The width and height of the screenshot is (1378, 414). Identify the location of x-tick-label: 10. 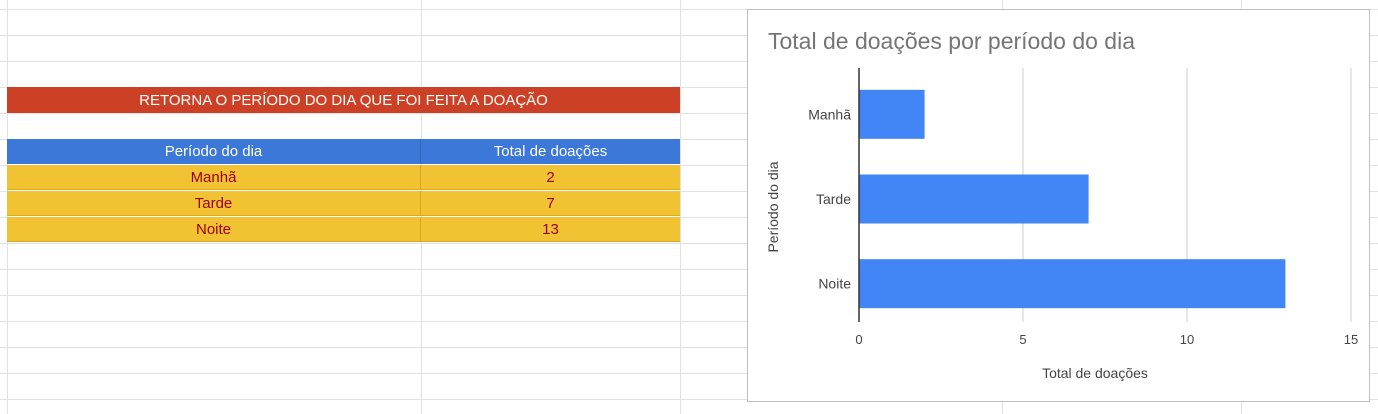
(1187, 339).